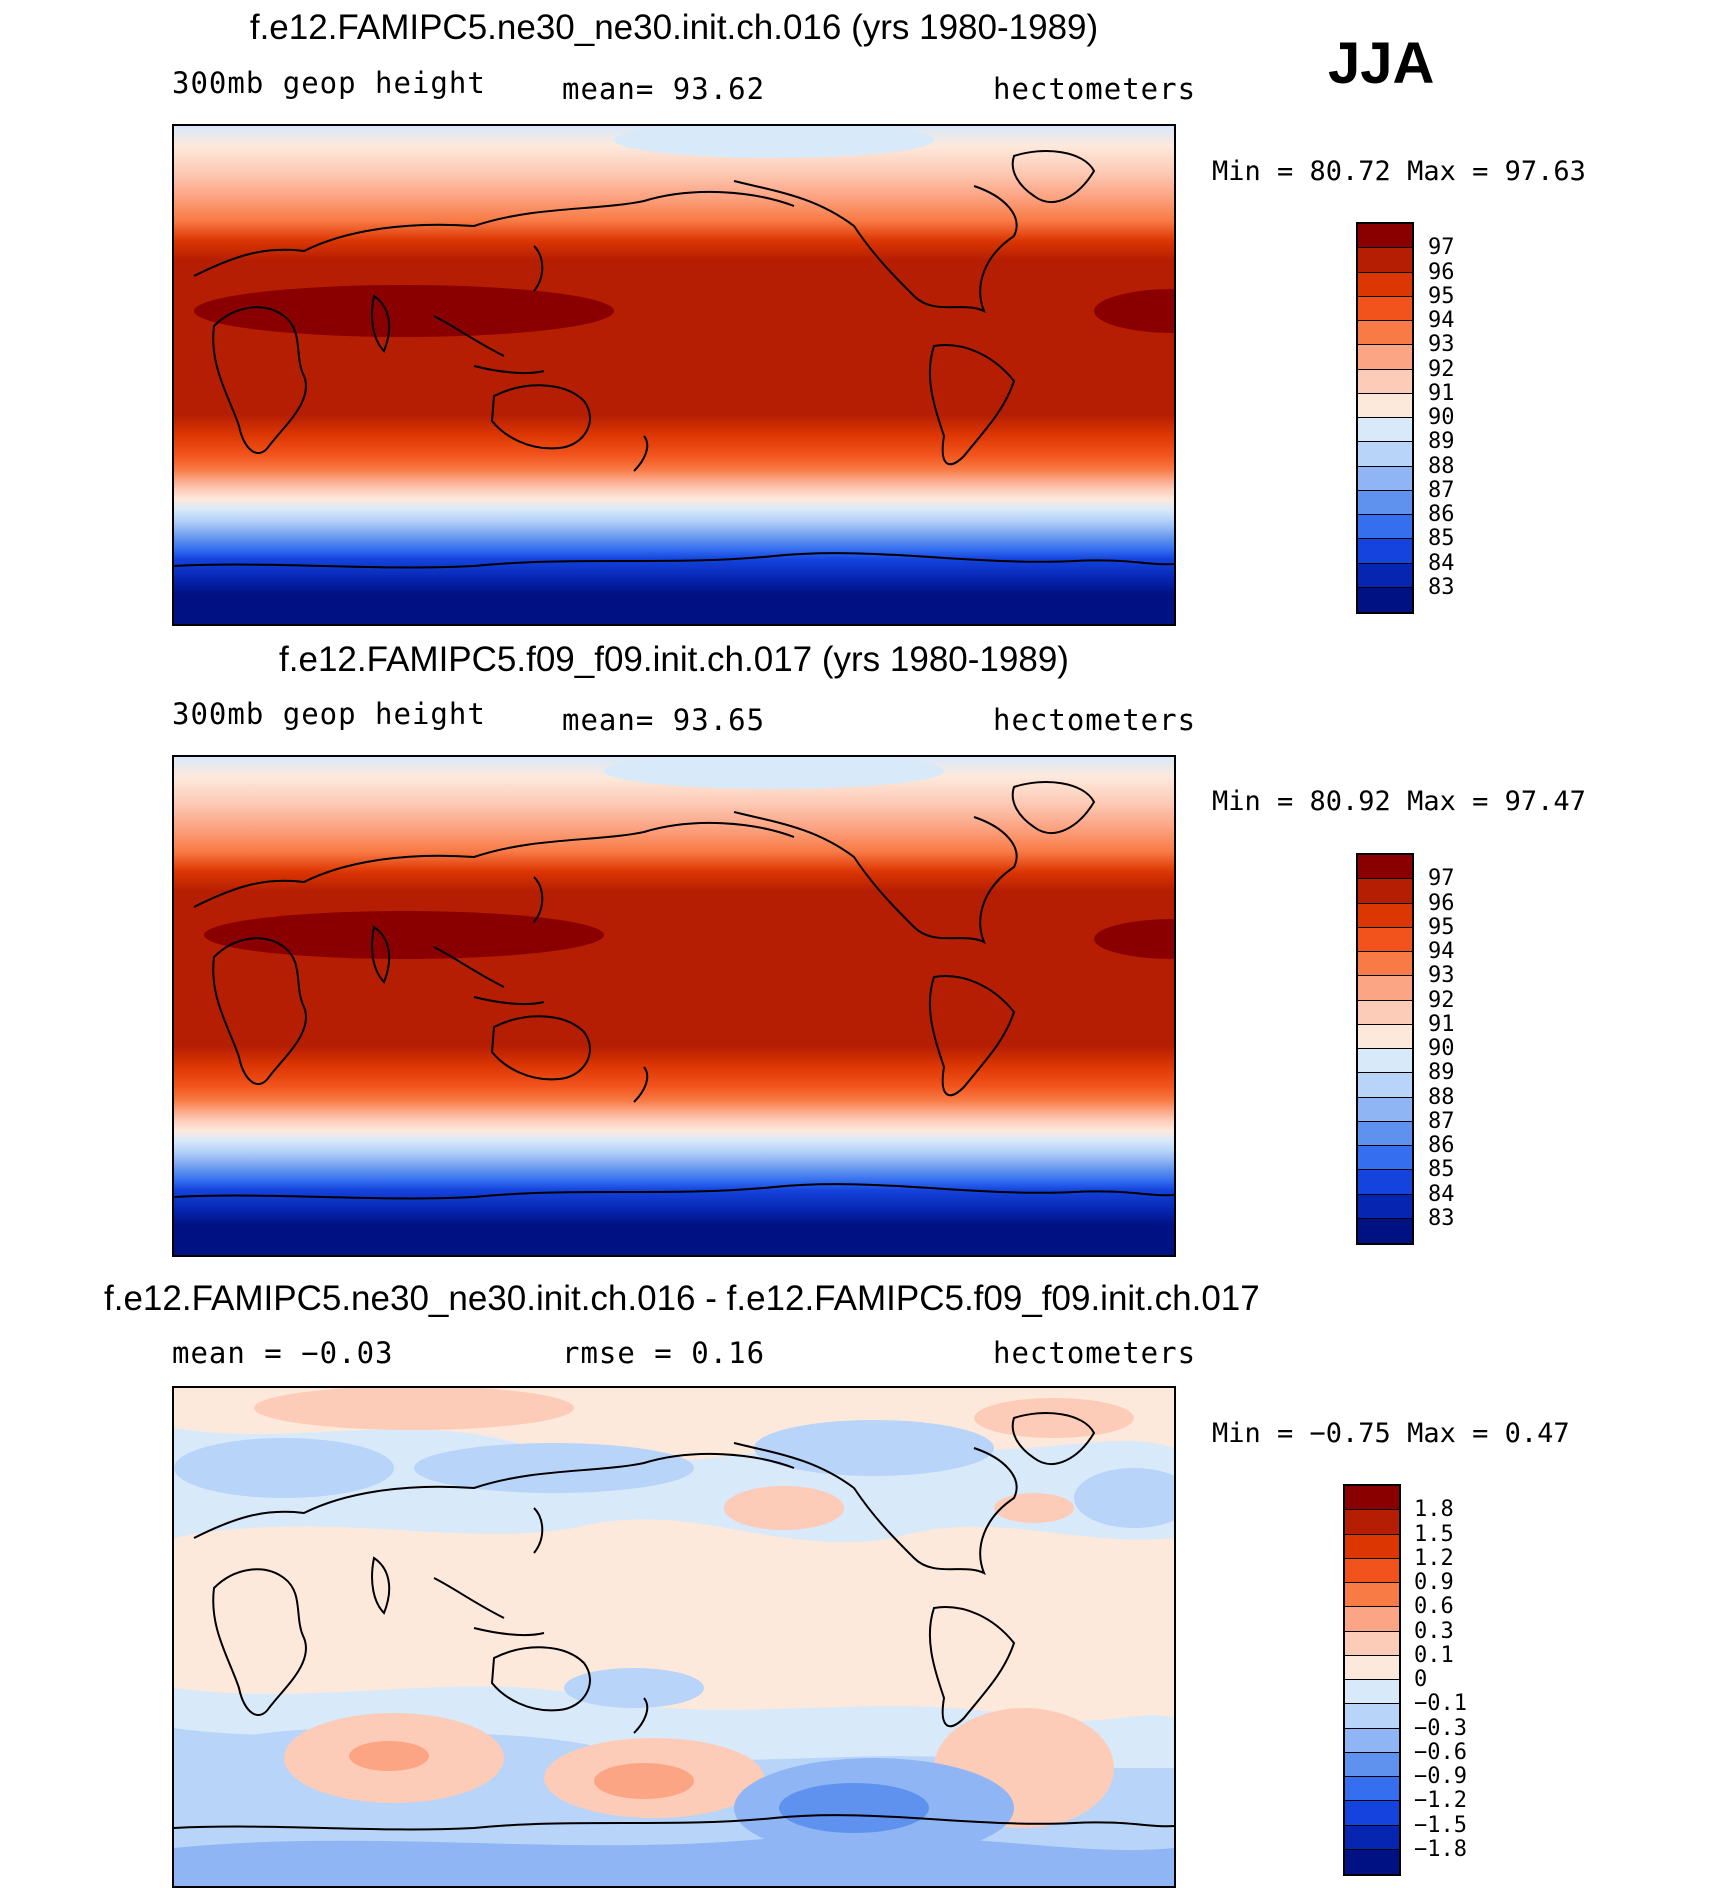 The image size is (1710, 1888). What do you see at coordinates (1399, 801) in the screenshot?
I see `panel2-minmax: Min = 80.92 Max = 97.47` at bounding box center [1399, 801].